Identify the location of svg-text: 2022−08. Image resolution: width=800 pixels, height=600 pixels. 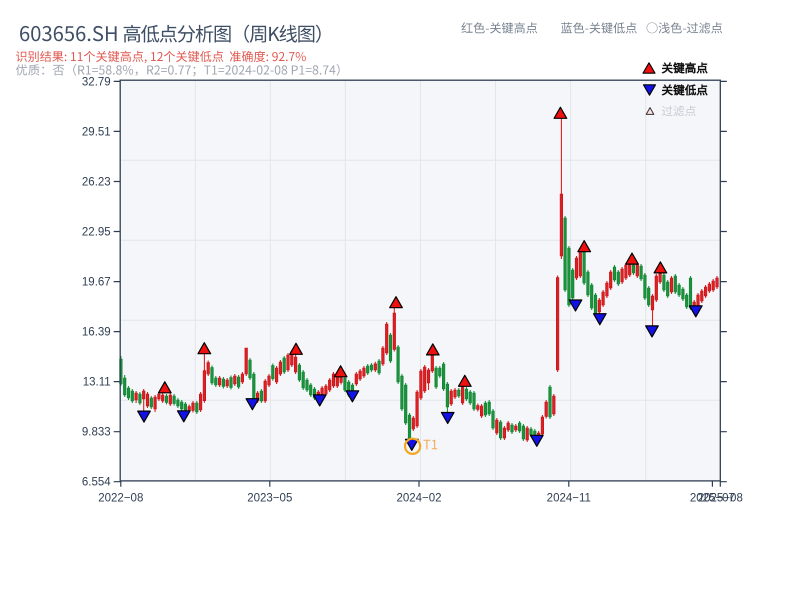
(120, 499).